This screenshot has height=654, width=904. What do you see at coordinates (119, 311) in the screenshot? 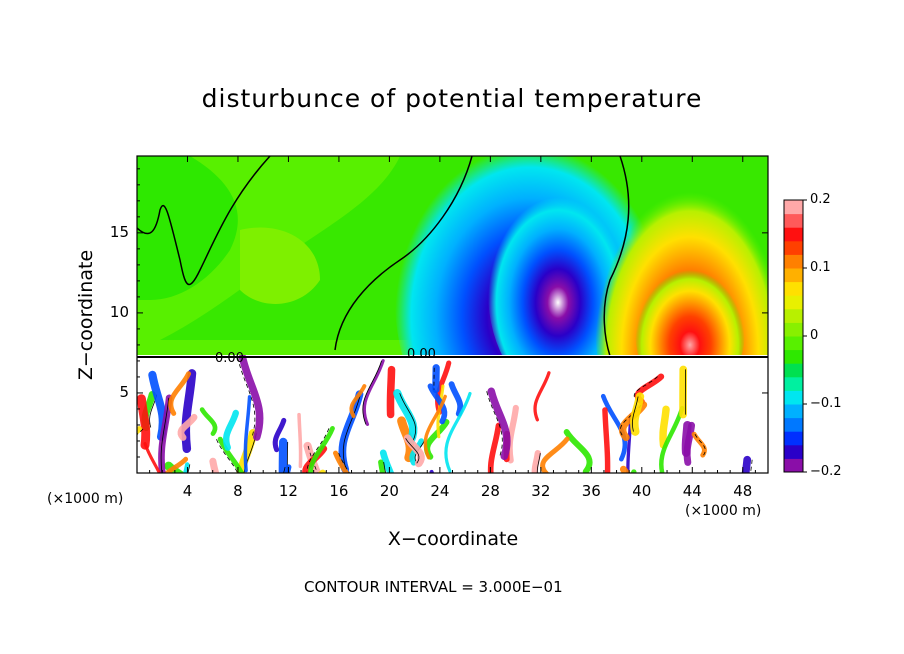
I see `y-tick-label: 10` at bounding box center [119, 311].